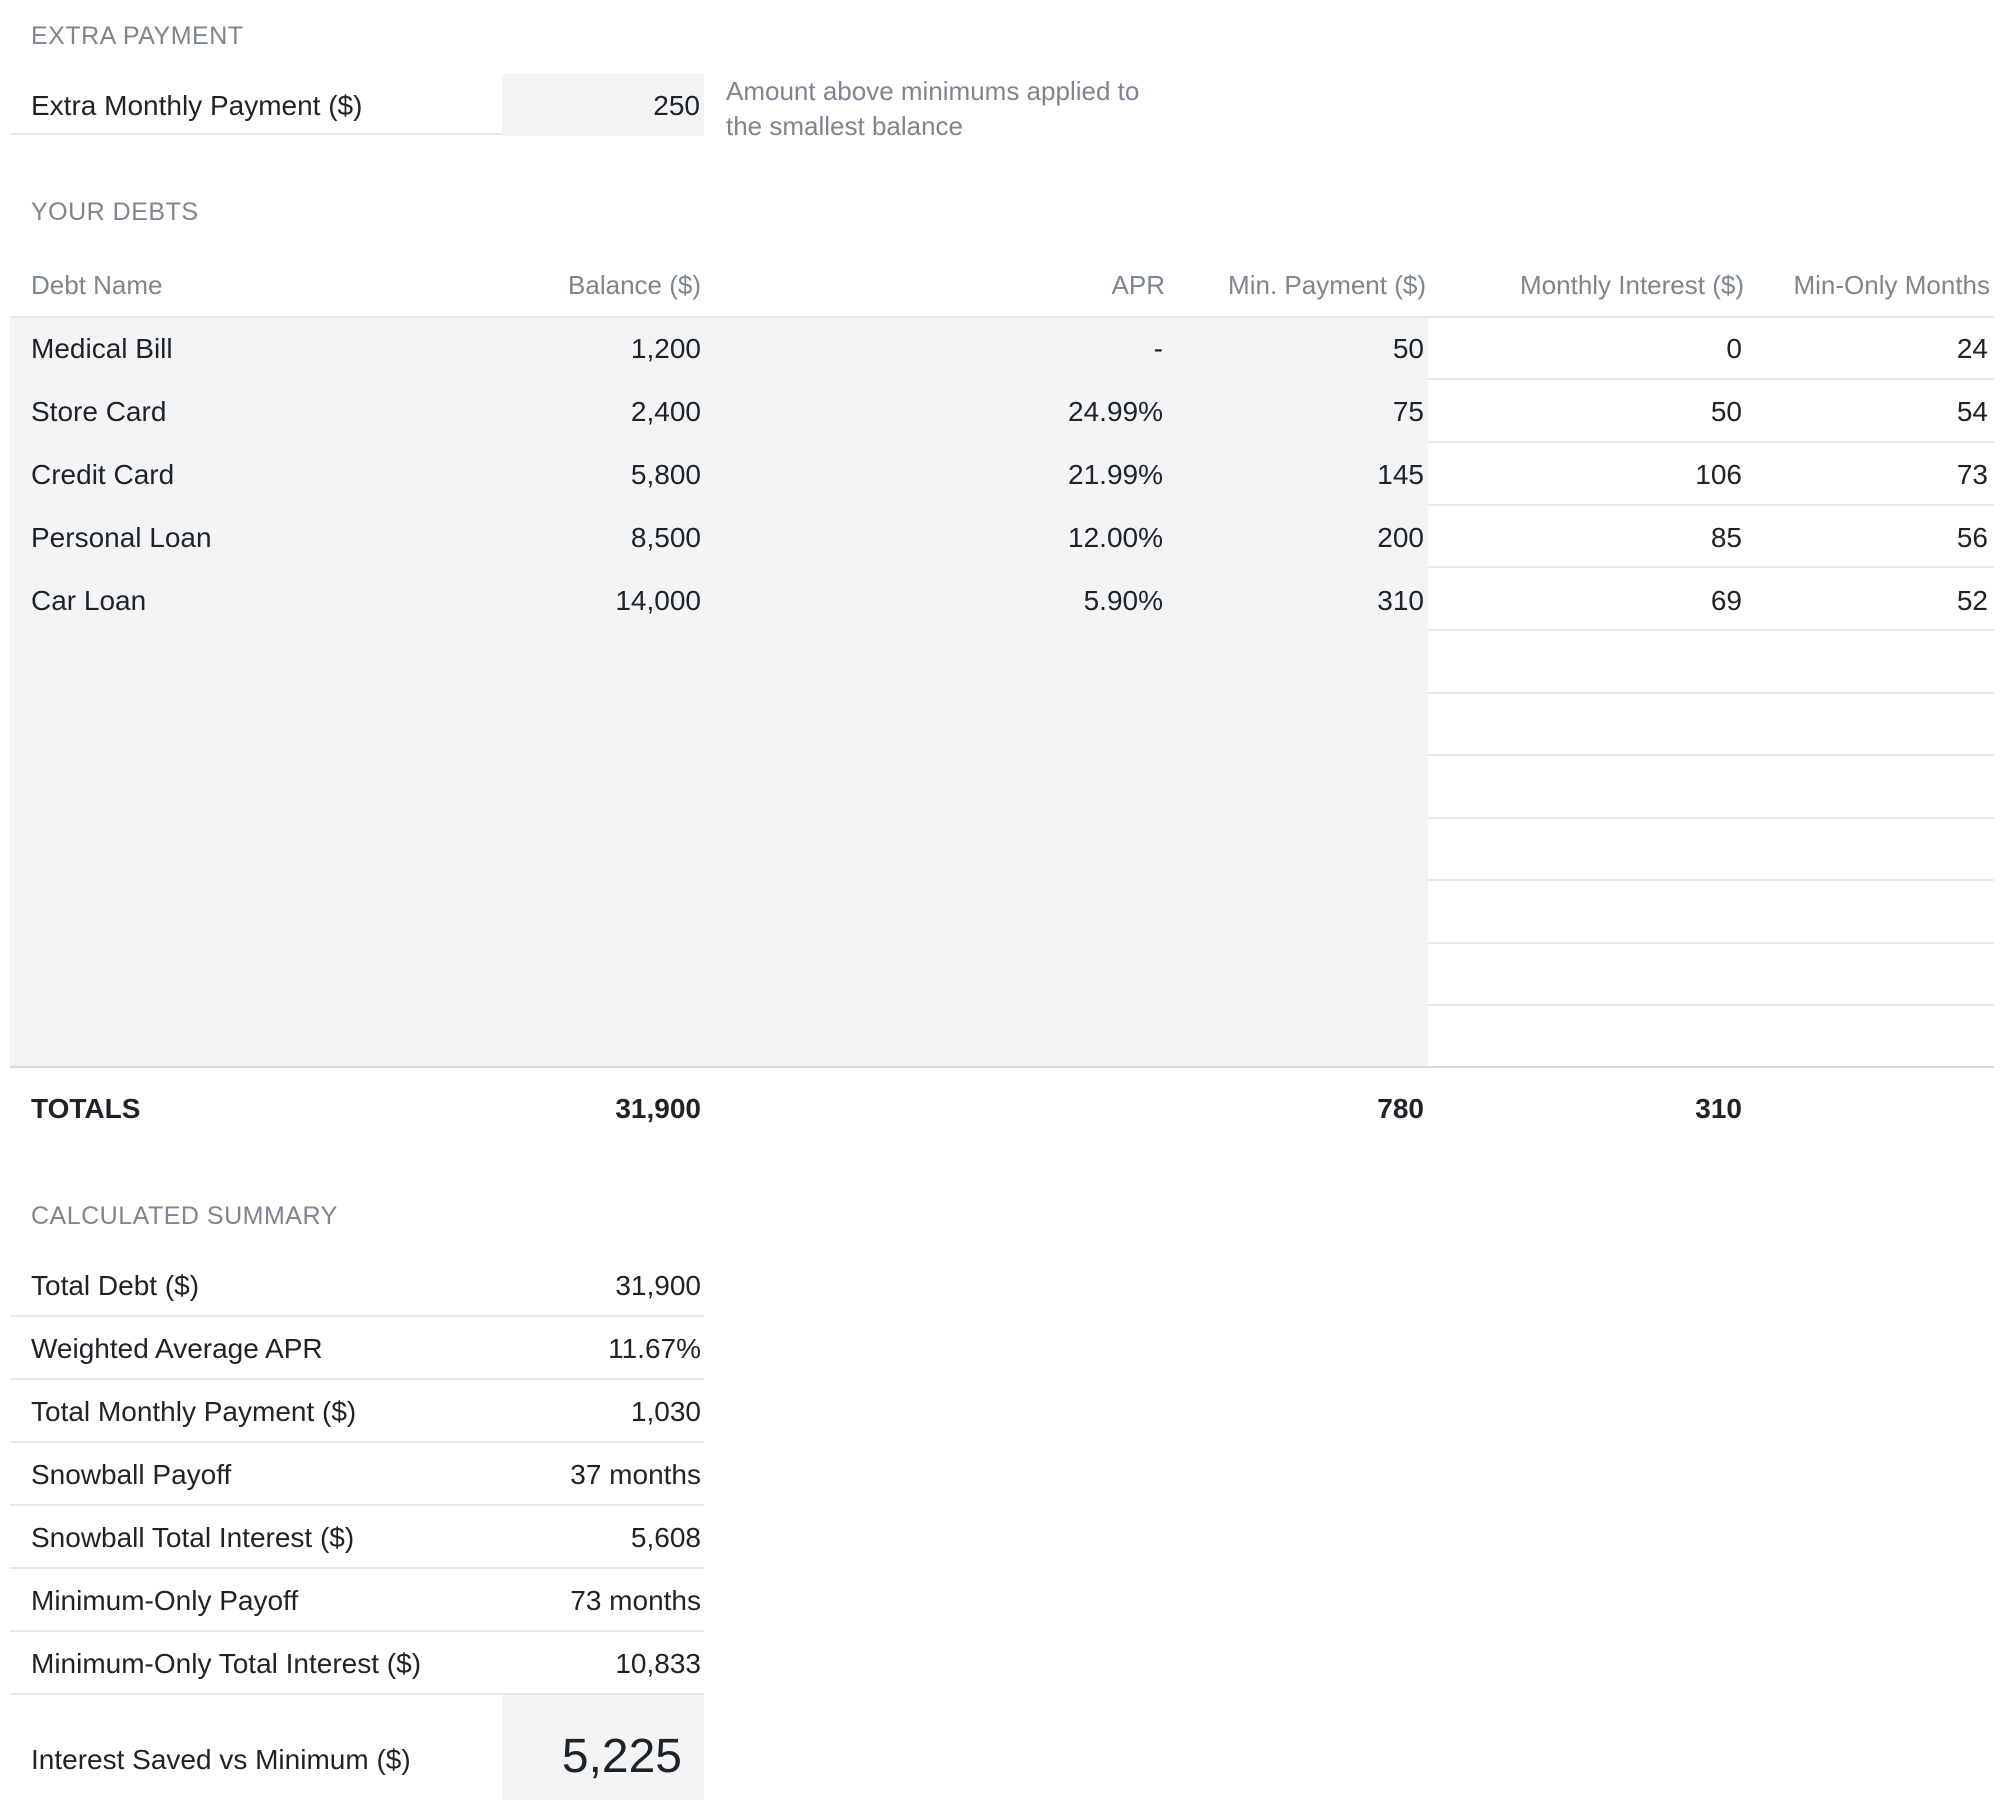 This screenshot has height=1800, width=2000. What do you see at coordinates (194, 1411) in the screenshot?
I see `summary-label: Total Monthly Payment ($)` at bounding box center [194, 1411].